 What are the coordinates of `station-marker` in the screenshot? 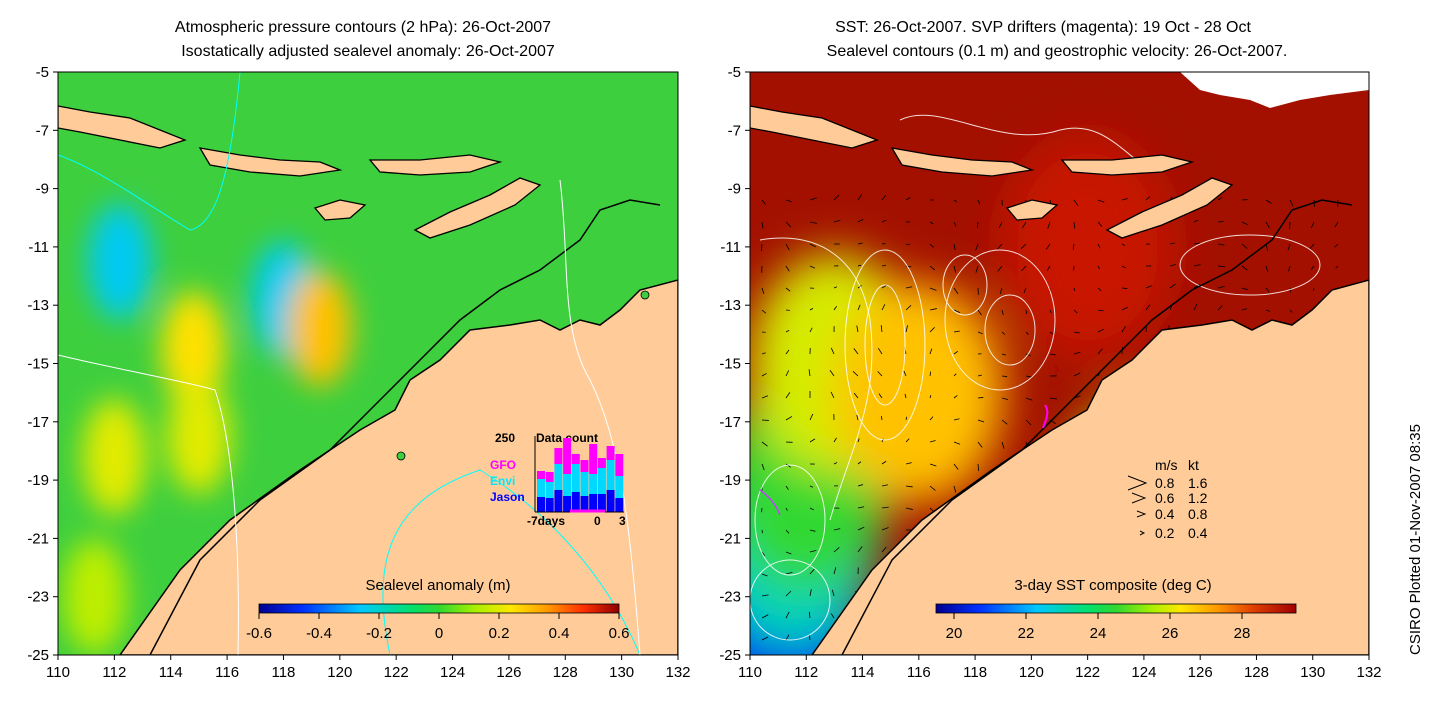 It's located at (645, 295).